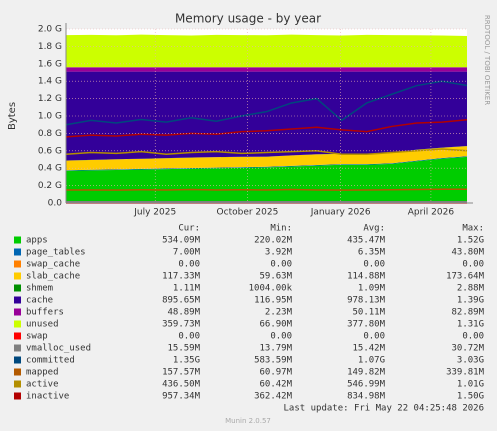 The height and width of the screenshot is (431, 497). I want to click on footer: Munin 2.0.57, so click(248, 421).